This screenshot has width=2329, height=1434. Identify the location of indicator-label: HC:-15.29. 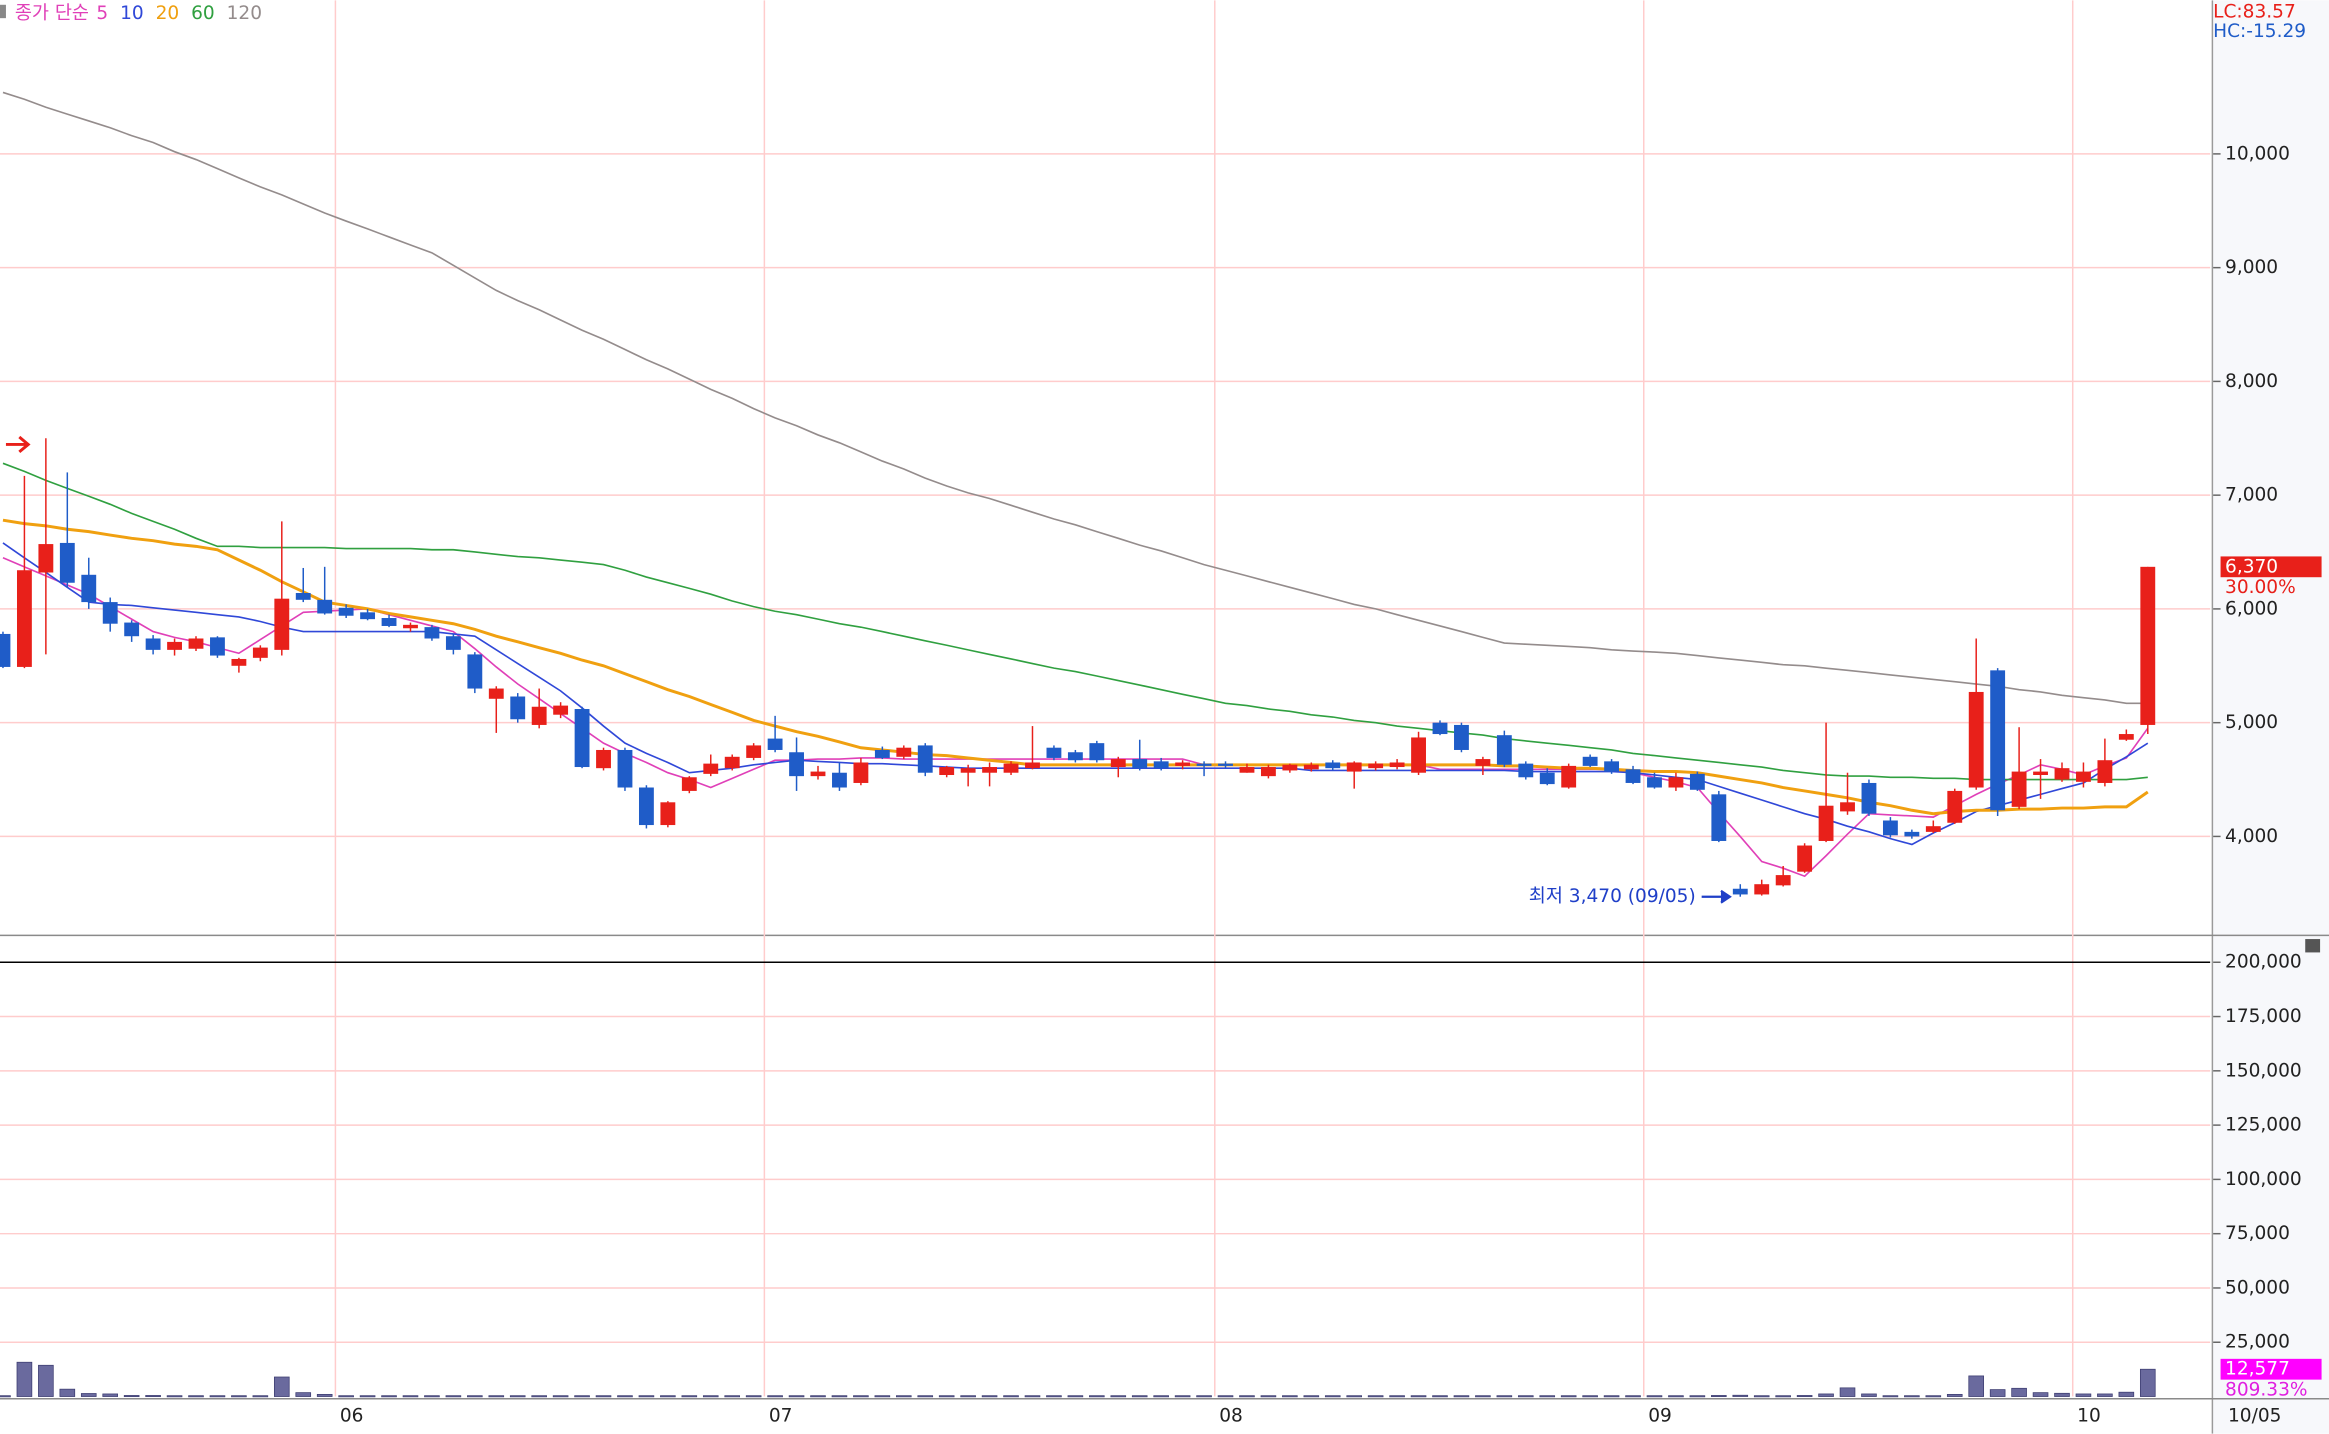
(2259, 31).